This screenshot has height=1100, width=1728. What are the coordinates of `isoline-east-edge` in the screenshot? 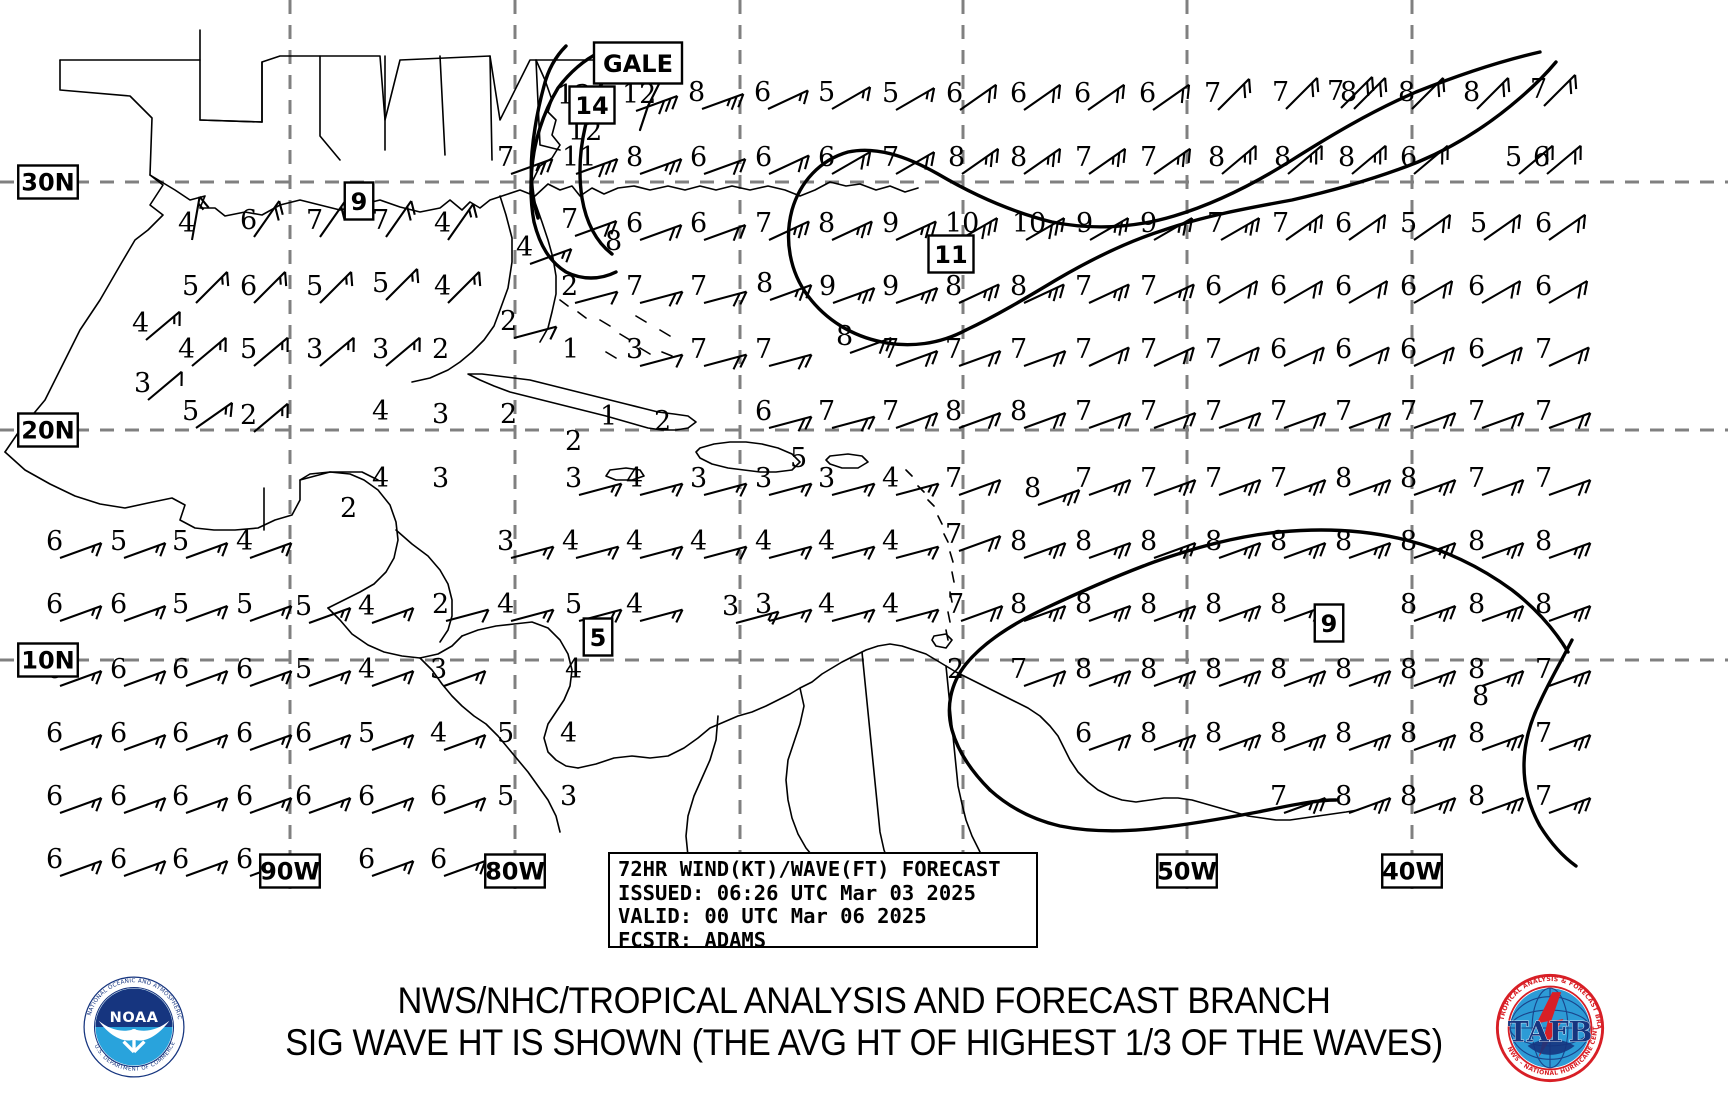 It's located at (1550, 753).